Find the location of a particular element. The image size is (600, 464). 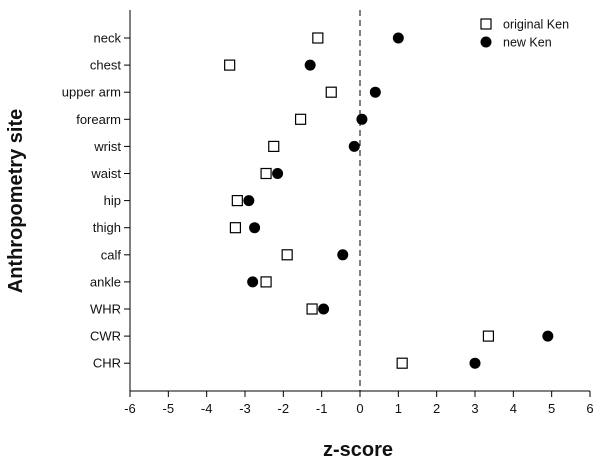

y-tick-label: WHR is located at coordinates (105, 309).